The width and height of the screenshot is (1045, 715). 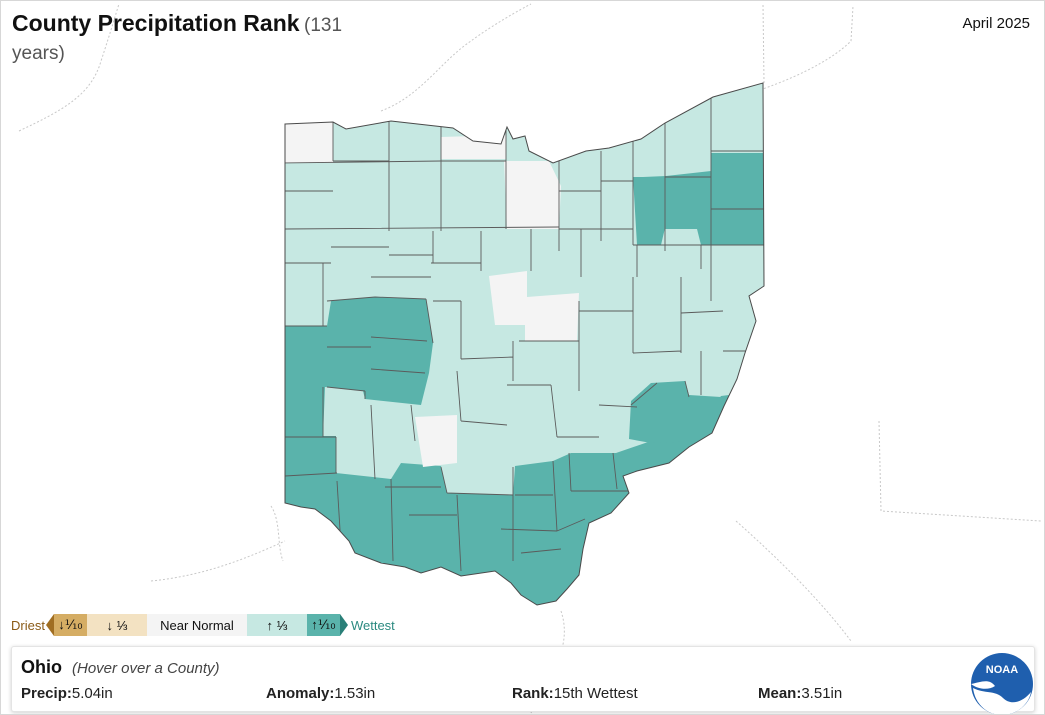 I want to click on noaa-logo-icon: NOAA, so click(x=1002, y=683).